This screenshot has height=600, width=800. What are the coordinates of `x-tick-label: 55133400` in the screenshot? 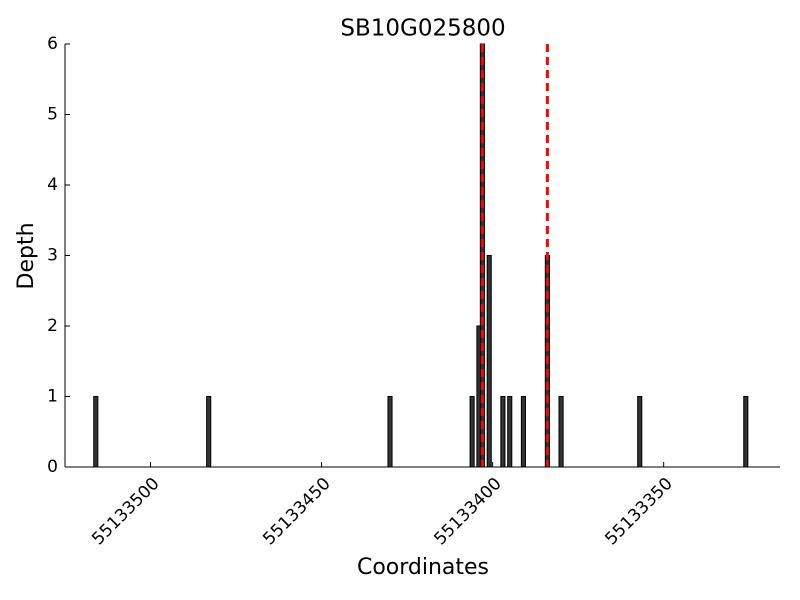 It's located at (467, 511).